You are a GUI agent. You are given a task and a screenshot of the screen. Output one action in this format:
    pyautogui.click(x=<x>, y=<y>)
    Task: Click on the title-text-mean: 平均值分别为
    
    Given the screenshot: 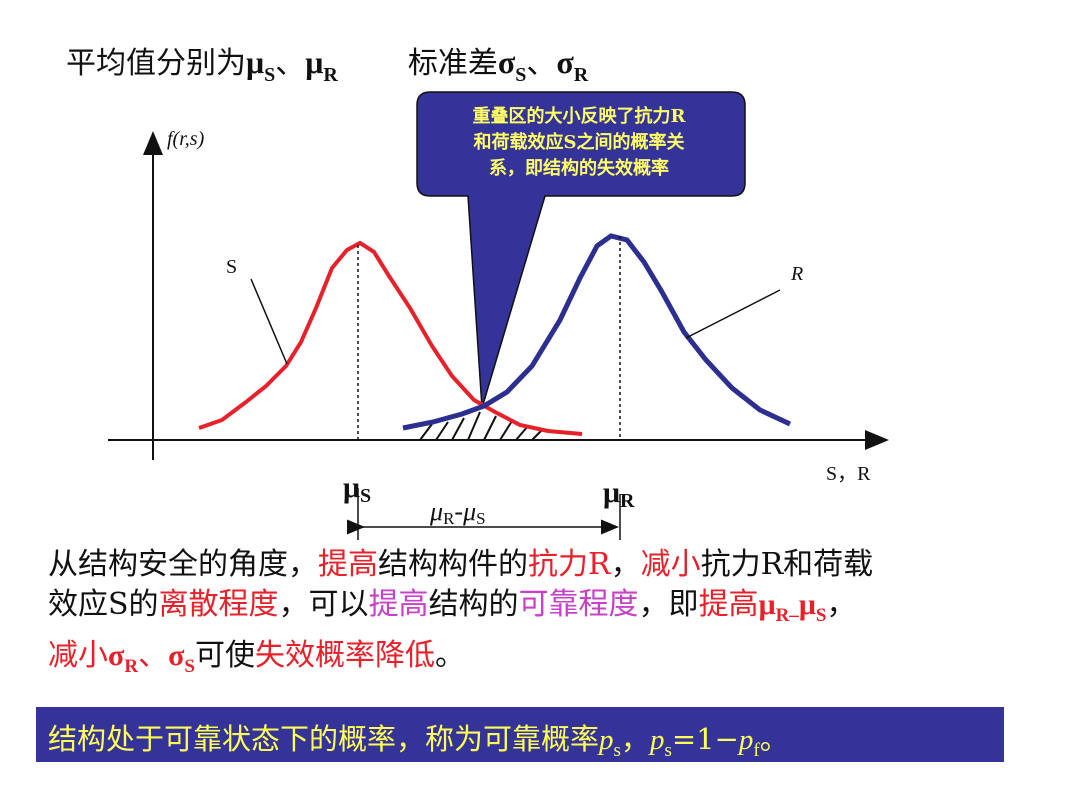 What is the action you would take?
    pyautogui.click(x=156, y=63)
    